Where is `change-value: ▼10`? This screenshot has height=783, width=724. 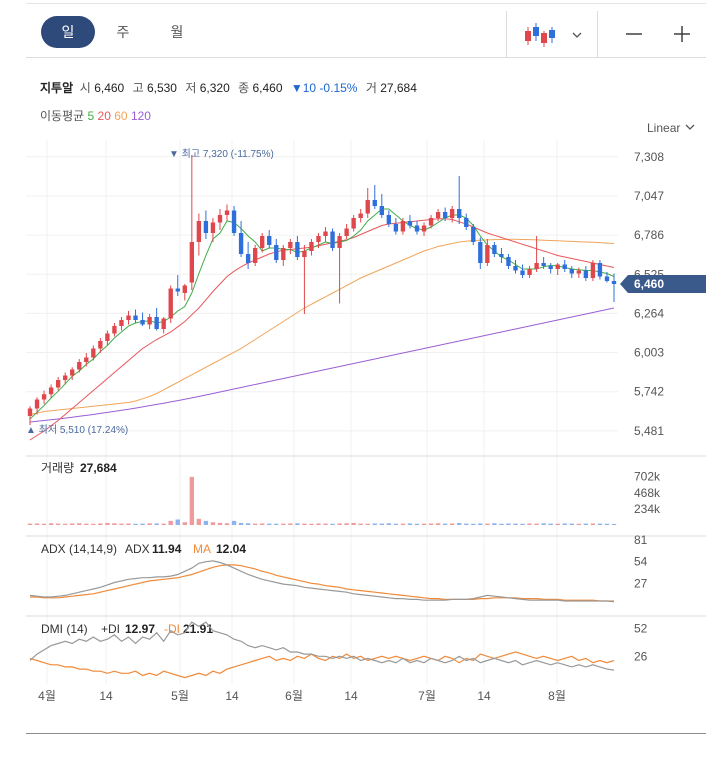 change-value: ▼10 is located at coordinates (303, 88).